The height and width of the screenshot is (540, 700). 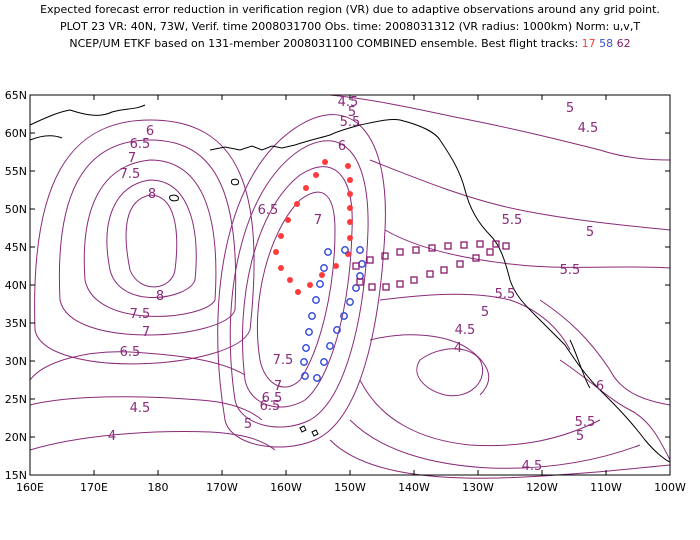 What do you see at coordinates (286, 487) in the screenshot?
I see `lon-label: 160W` at bounding box center [286, 487].